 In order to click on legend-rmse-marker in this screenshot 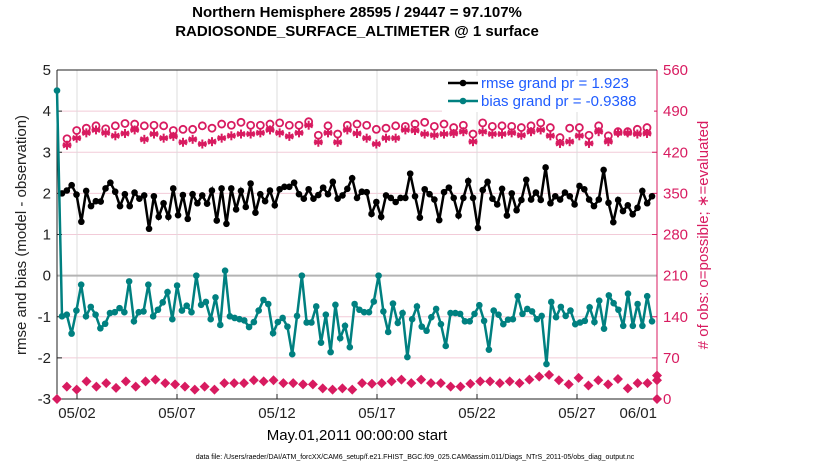, I will do `click(463, 83)`.